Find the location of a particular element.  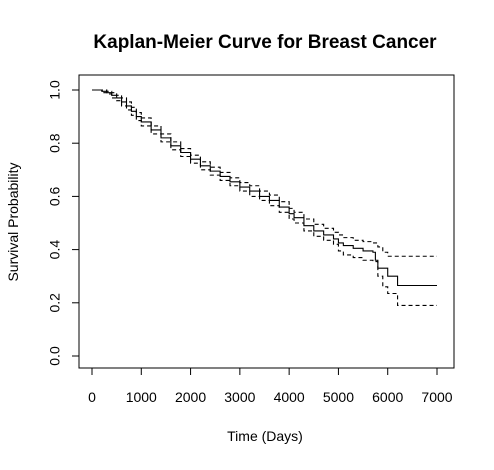

y-tick-label: 0.0 is located at coordinates (55, 356).